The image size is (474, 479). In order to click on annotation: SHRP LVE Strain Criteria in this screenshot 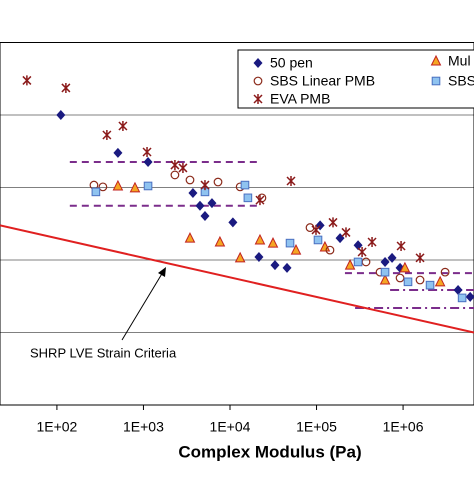, I will do `click(103, 352)`.